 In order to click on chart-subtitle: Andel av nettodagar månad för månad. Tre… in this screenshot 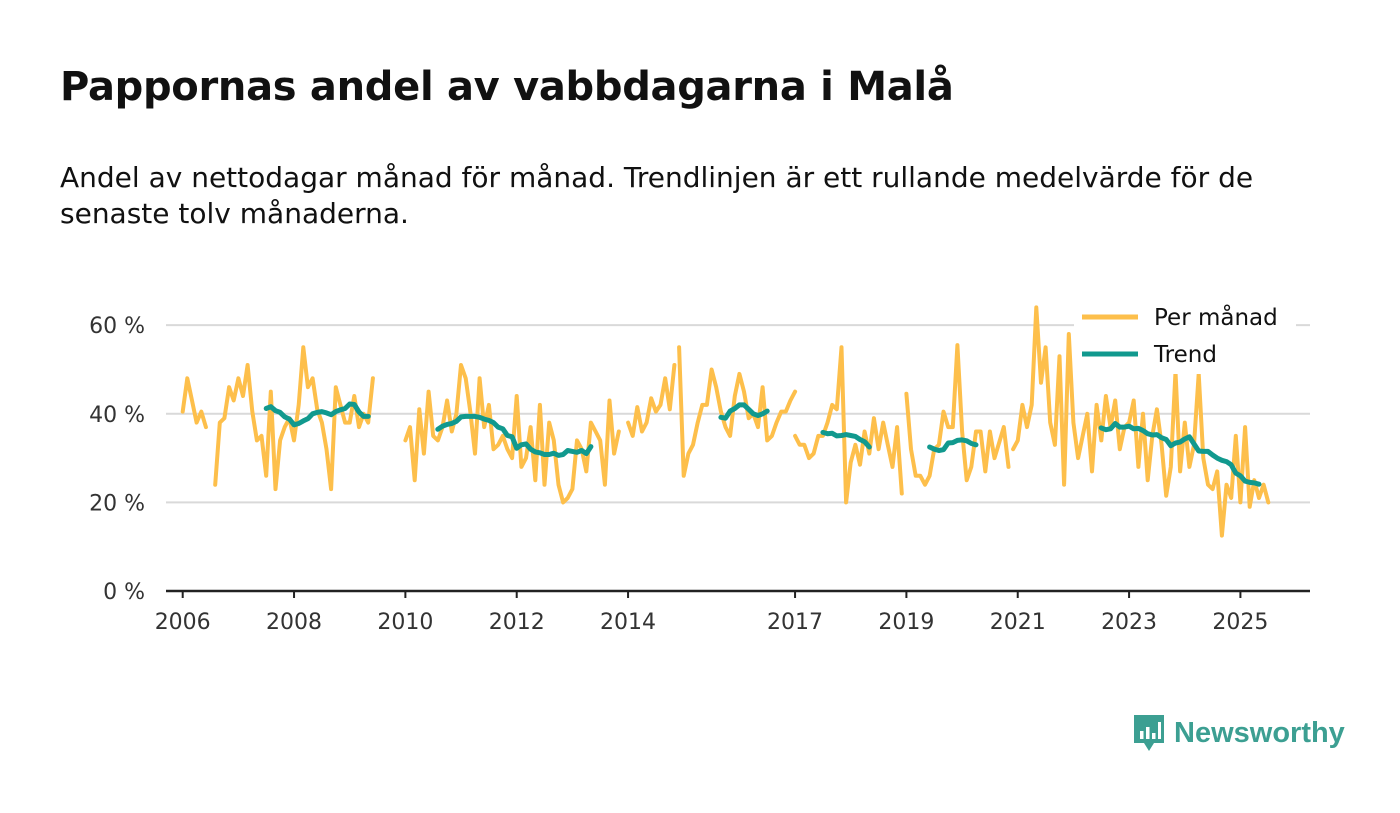, I will do `click(657, 195)`.